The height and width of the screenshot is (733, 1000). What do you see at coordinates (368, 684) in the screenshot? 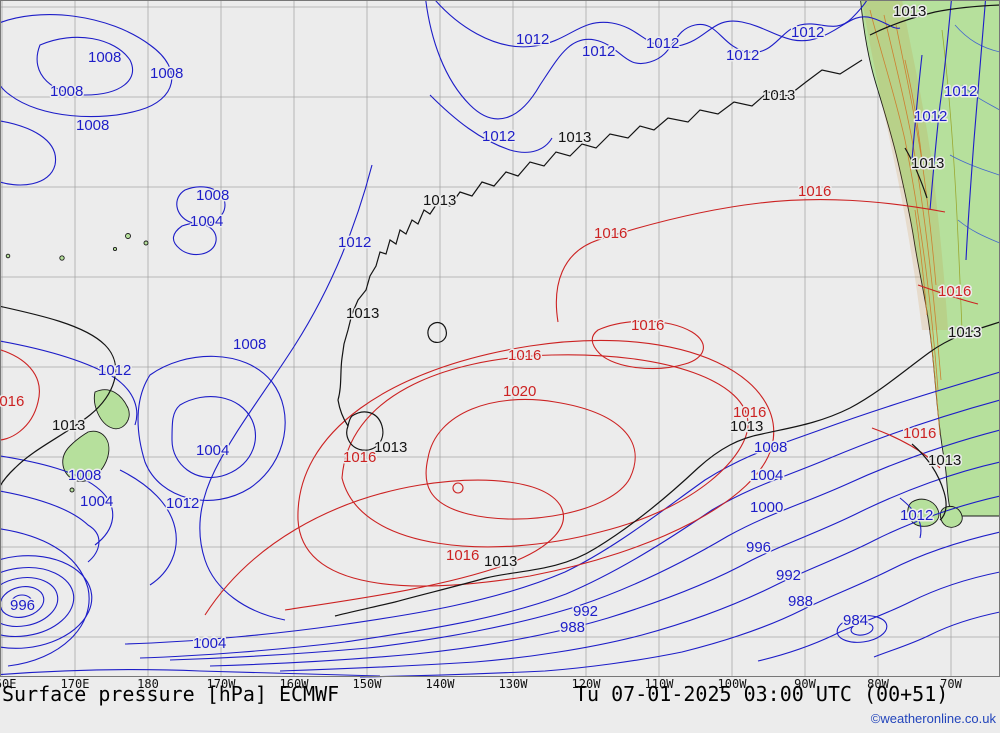
I see `longitude-label: 150W` at bounding box center [368, 684].